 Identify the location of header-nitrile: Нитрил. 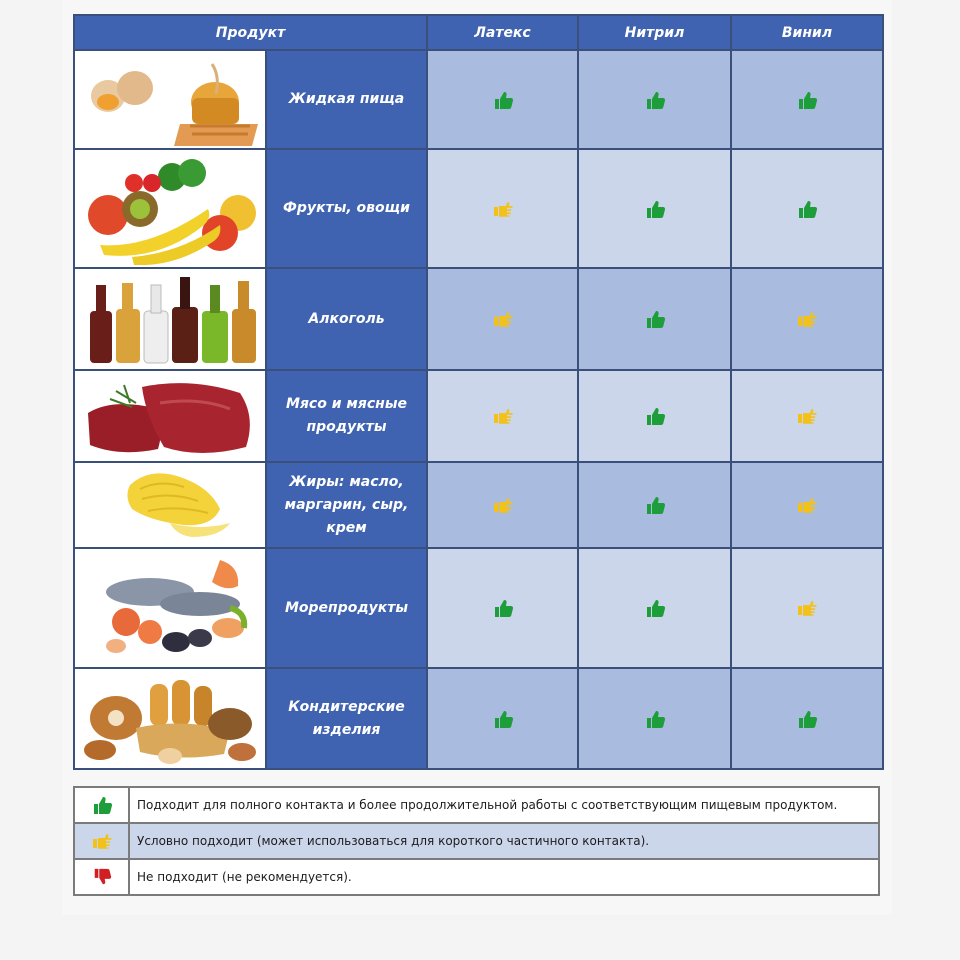
(654, 32).